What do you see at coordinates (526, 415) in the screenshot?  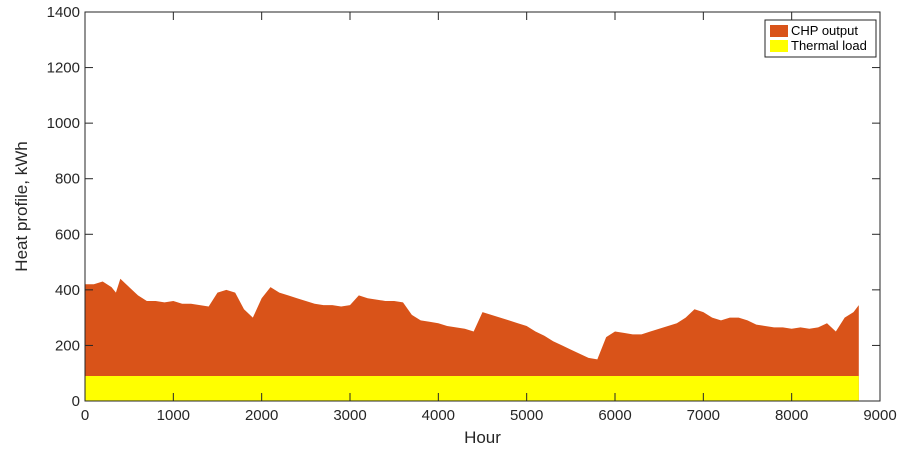 I see `x-tick-label: 5000` at bounding box center [526, 415].